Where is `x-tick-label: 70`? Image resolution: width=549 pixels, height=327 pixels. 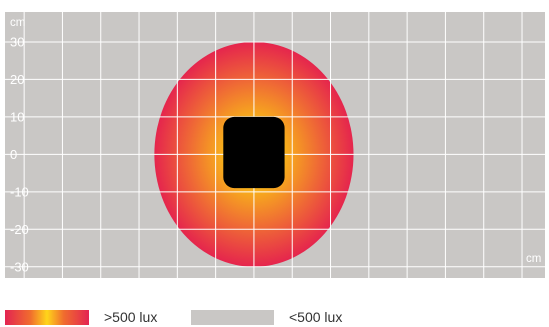 x-tick-label: 70 is located at coordinates (522, 286).